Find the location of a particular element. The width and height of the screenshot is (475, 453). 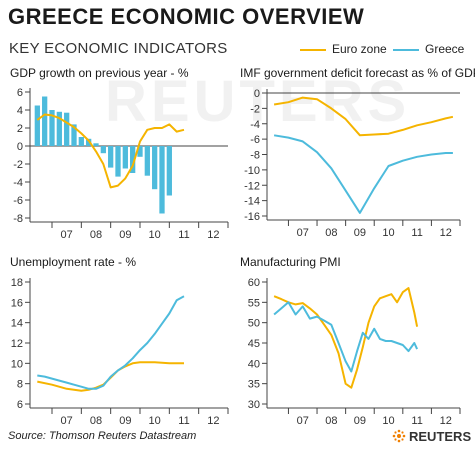

chart-title: Manufacturing PMI is located at coordinates (290, 262).